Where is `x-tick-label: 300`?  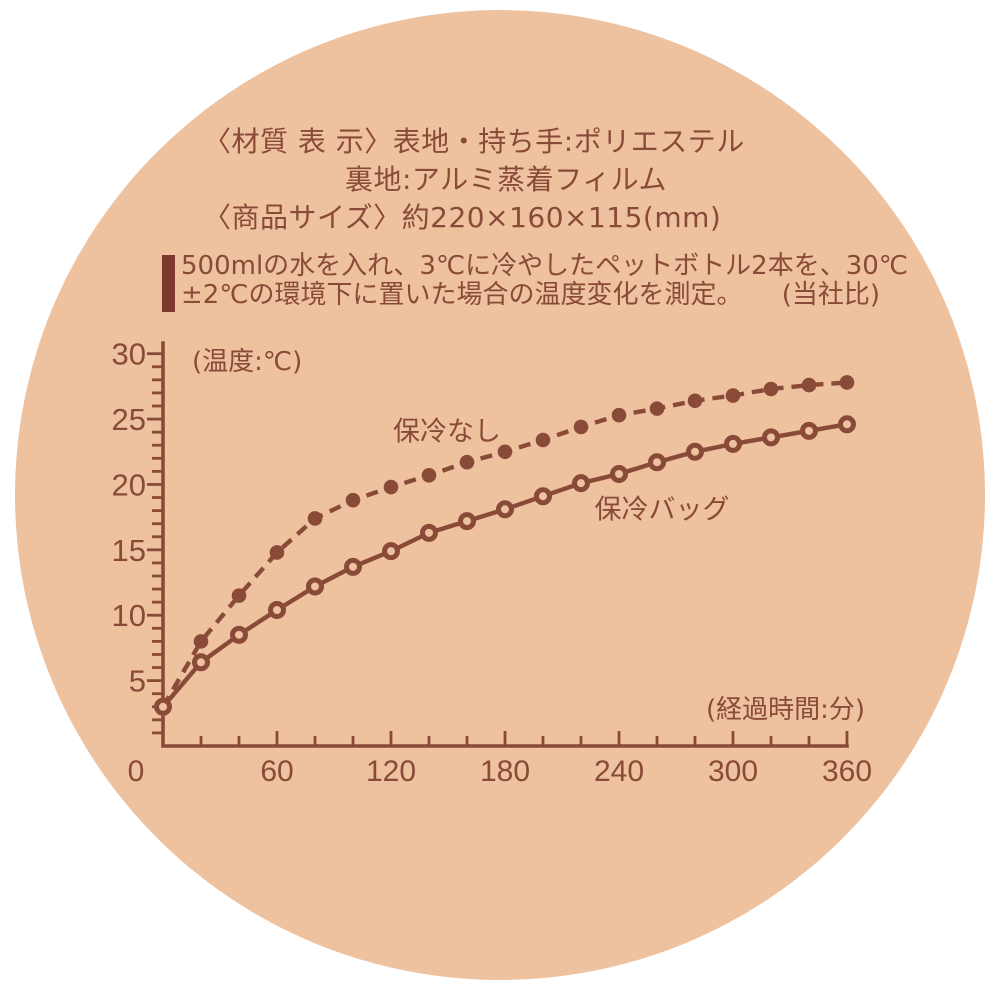
x-tick-label: 300 is located at coordinates (733, 771).